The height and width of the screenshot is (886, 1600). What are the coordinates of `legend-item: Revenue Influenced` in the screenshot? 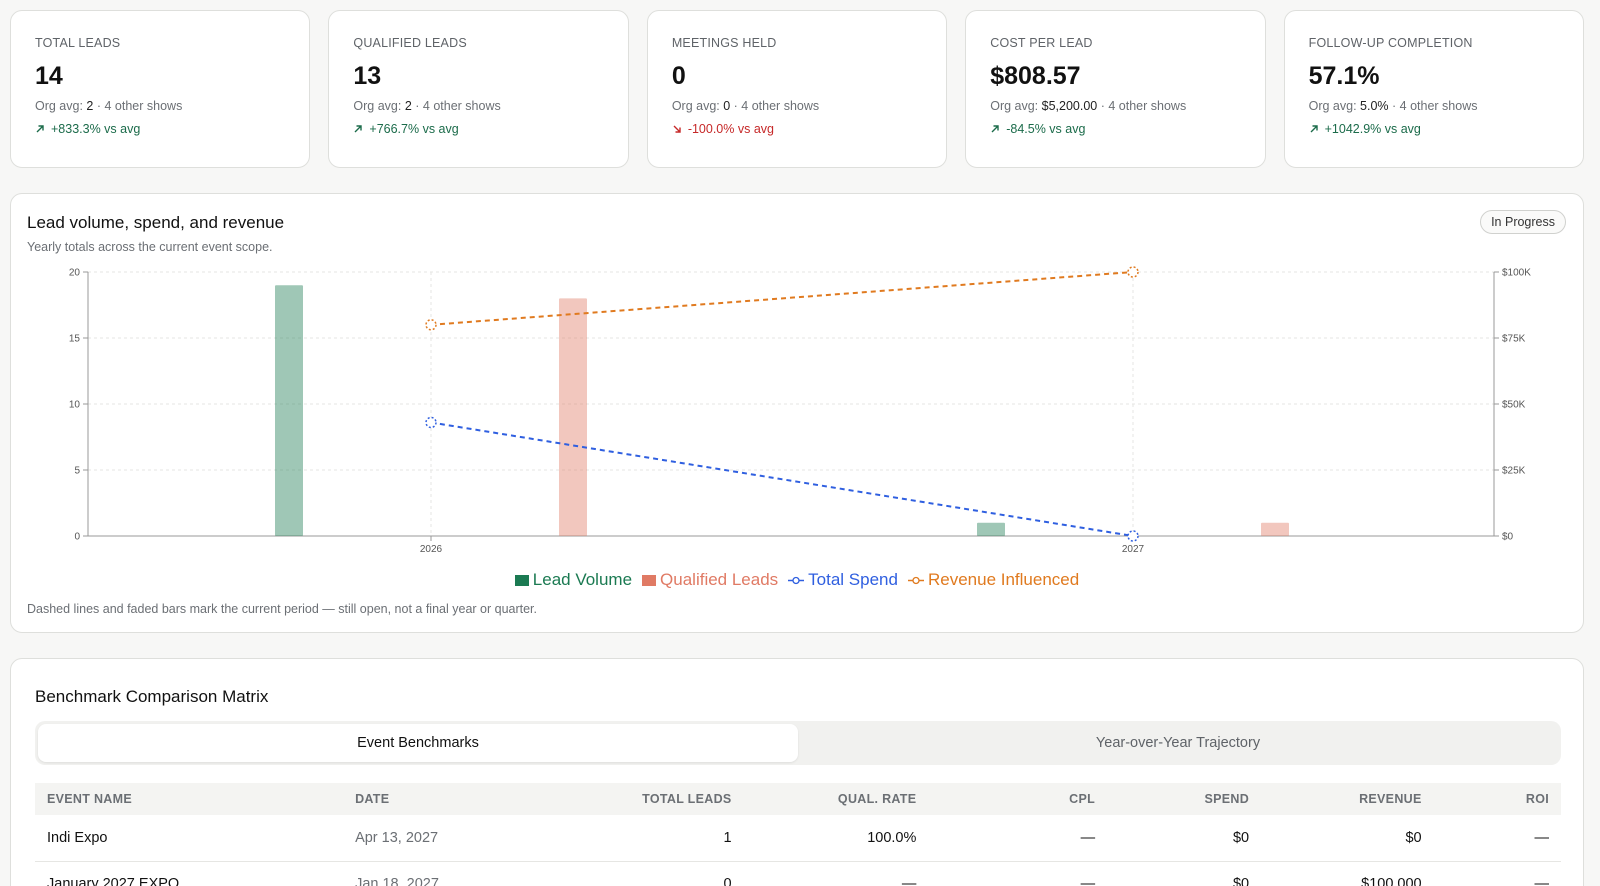 It's located at (993, 580).